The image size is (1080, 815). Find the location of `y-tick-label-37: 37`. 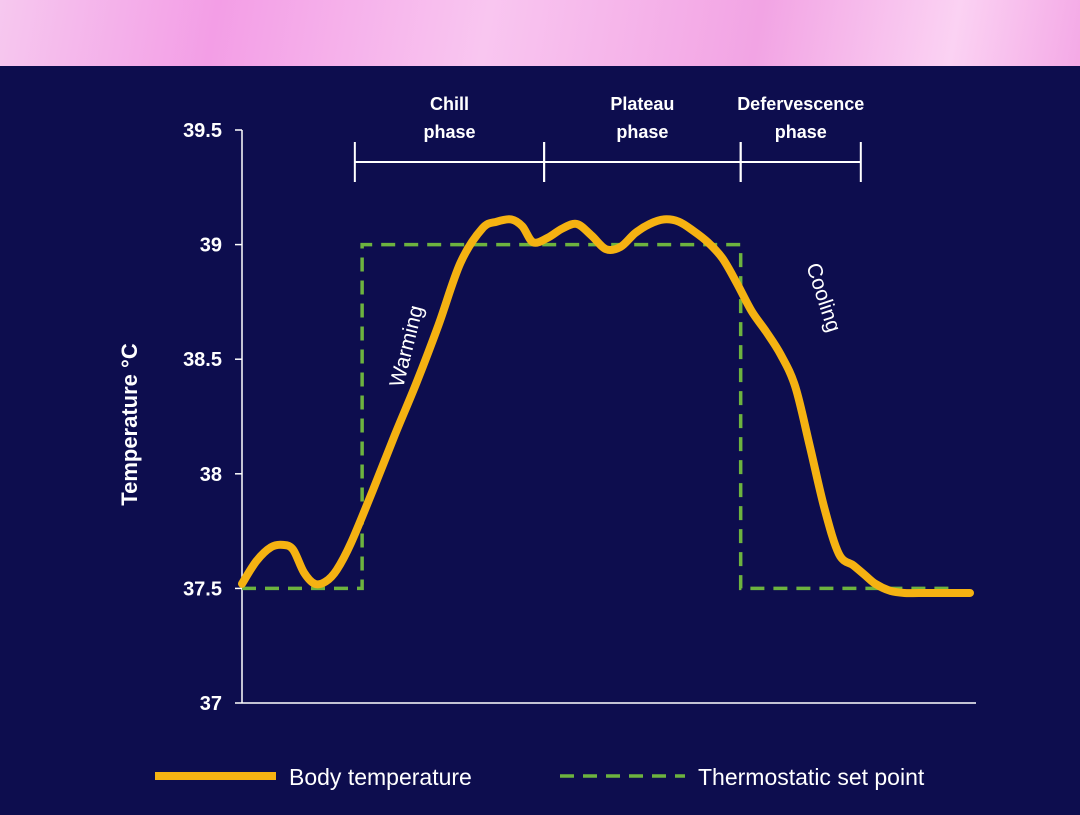

y-tick-label-37: 37 is located at coordinates (211, 704).